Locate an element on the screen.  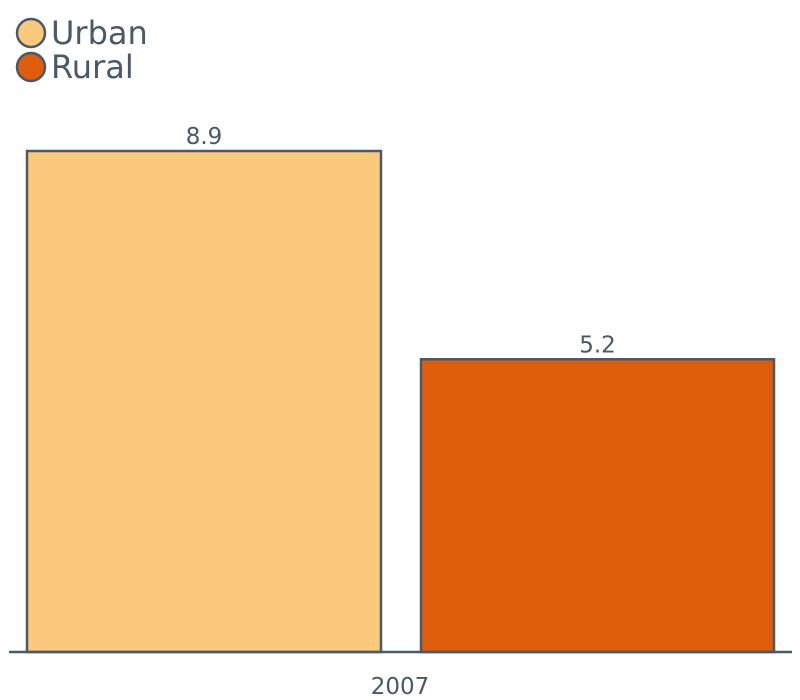
legend-marker-rural is located at coordinates (31, 67).